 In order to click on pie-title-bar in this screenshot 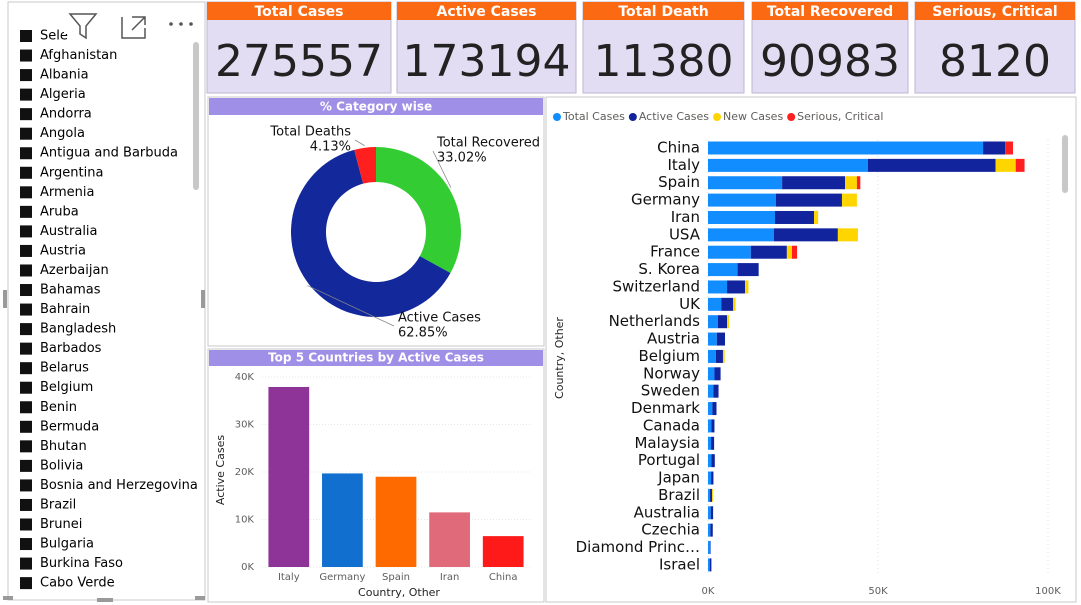, I will do `click(376, 106)`.